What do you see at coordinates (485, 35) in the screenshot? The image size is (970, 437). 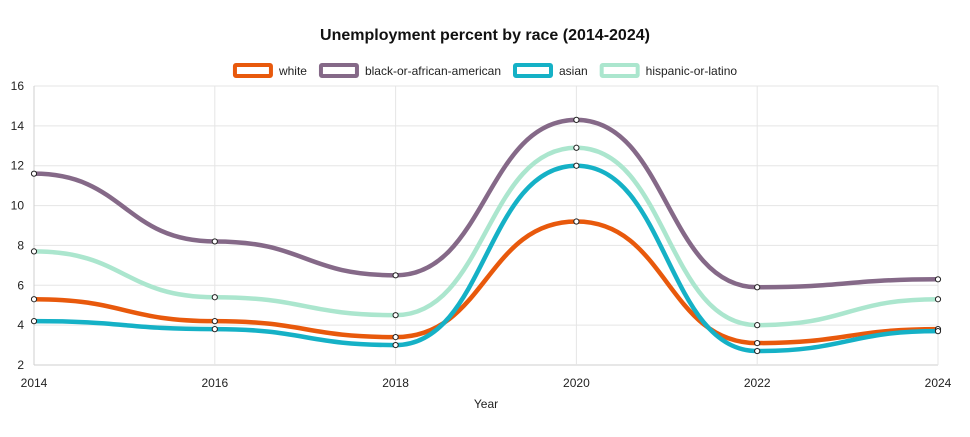 I see `chart-title: Unemployment percent by race (2014-2024)` at bounding box center [485, 35].